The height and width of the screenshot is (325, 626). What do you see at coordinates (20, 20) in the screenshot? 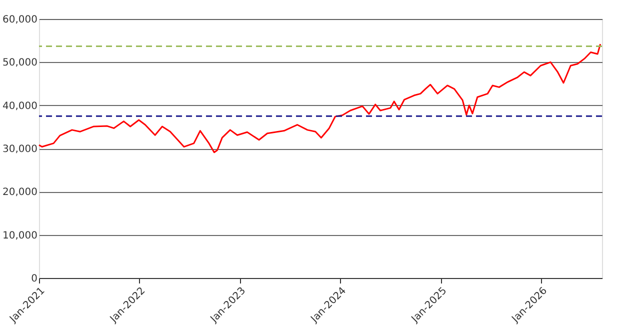
I see `y-tick-label: 60,000` at bounding box center [20, 20].